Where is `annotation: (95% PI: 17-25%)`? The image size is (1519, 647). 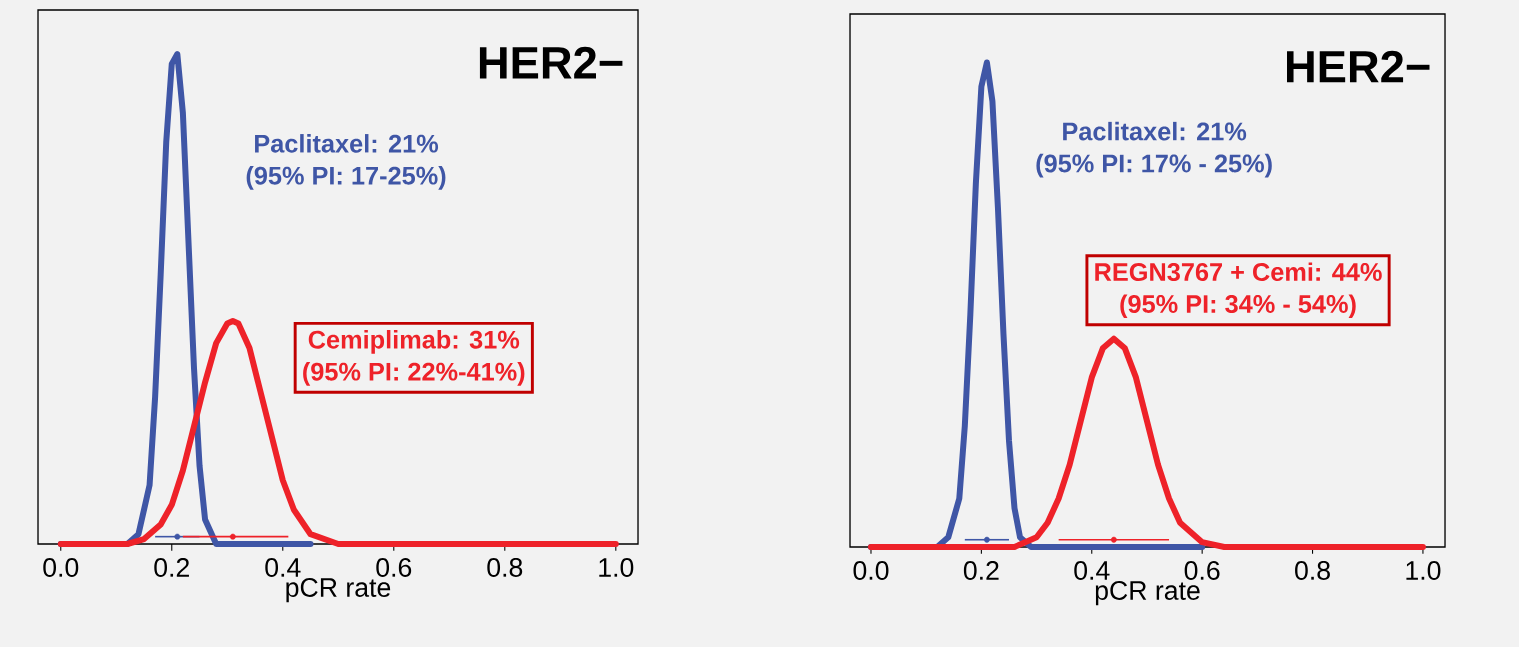 annotation: (95% PI: 17-25%) is located at coordinates (346, 178).